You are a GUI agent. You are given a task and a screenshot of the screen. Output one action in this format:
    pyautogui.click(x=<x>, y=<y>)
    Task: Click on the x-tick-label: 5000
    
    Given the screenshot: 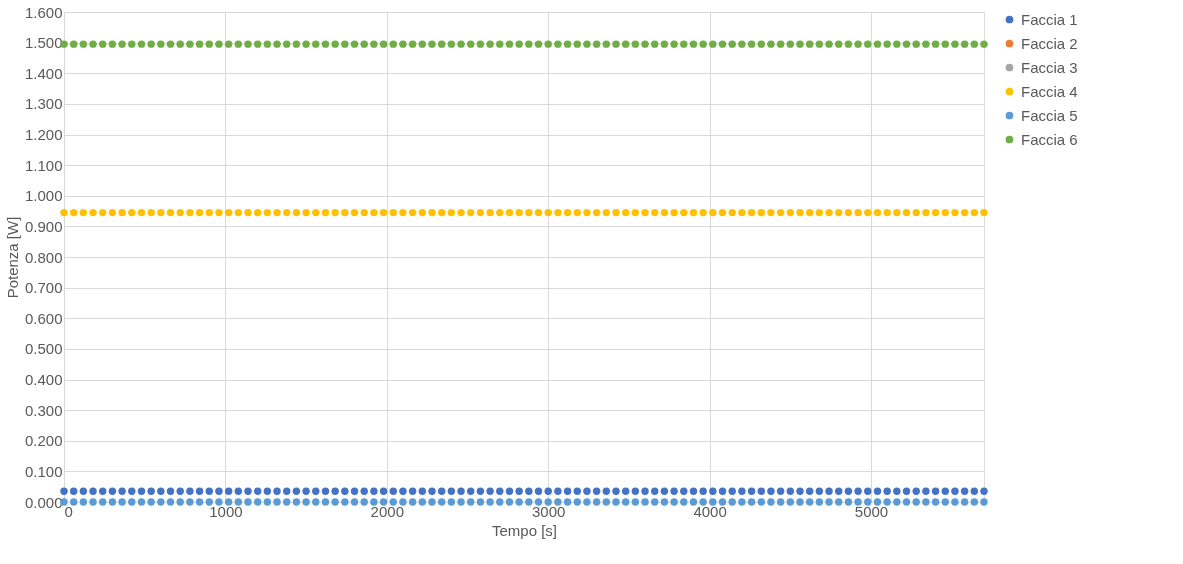 What is the action you would take?
    pyautogui.click(x=871, y=511)
    